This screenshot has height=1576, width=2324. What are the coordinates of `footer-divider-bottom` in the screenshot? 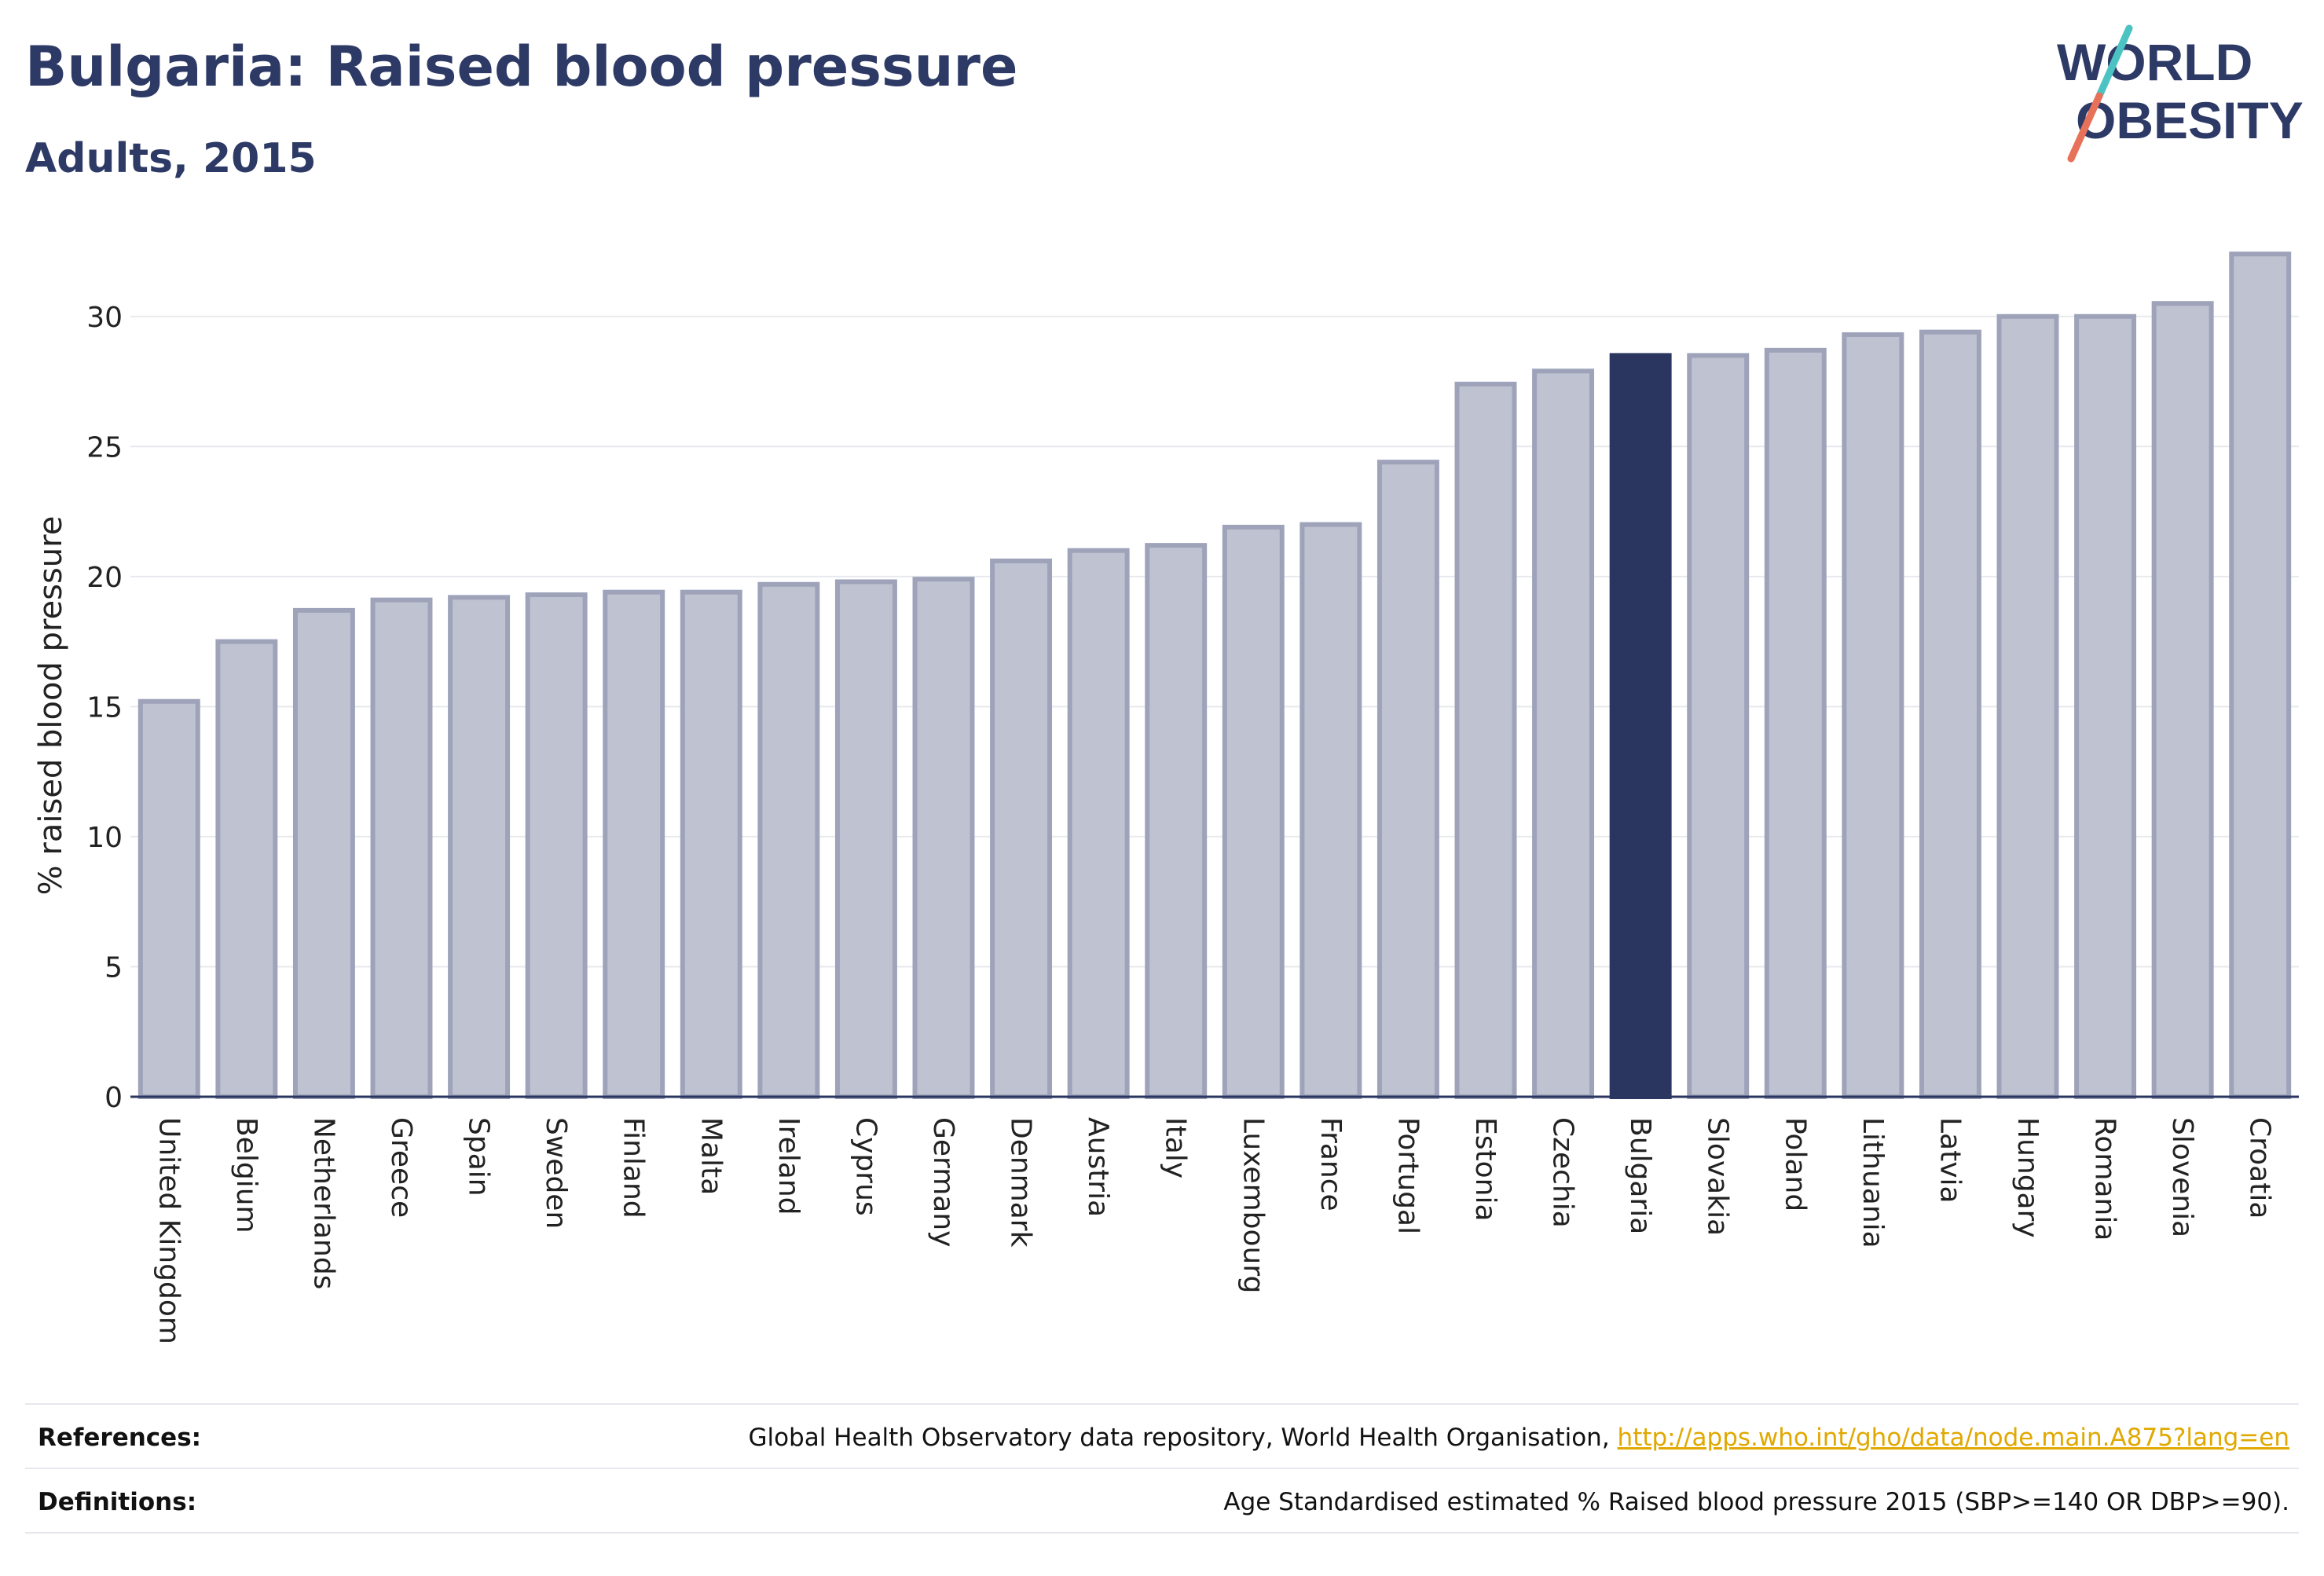 It's located at (1162, 1533).